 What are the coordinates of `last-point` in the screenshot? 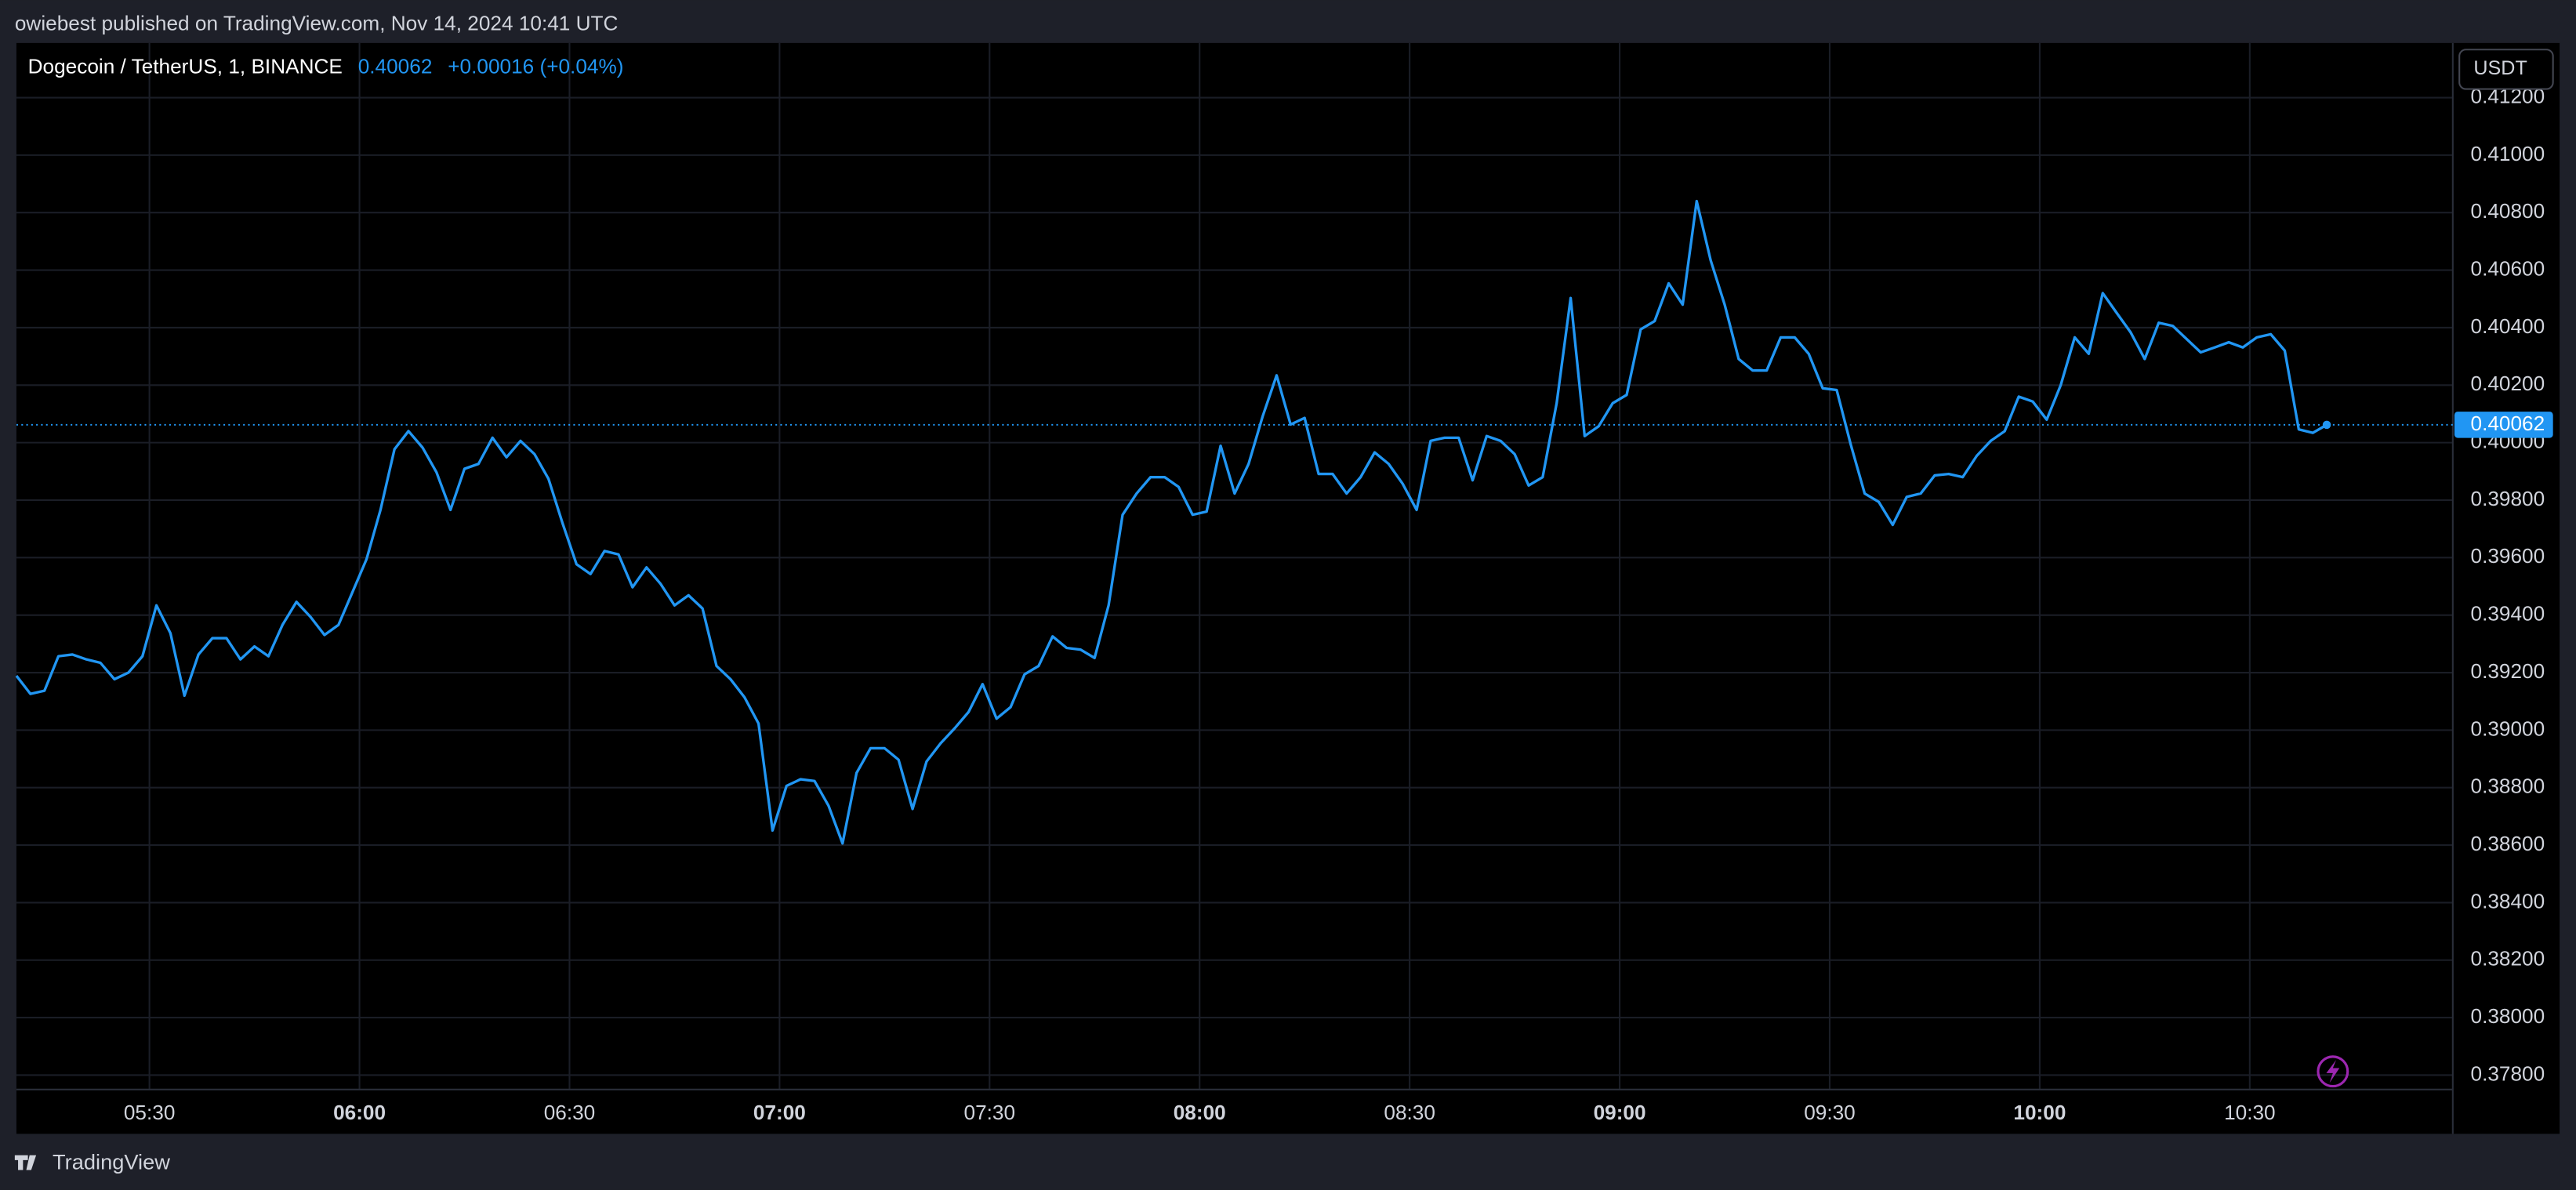 It's located at (2327, 425).